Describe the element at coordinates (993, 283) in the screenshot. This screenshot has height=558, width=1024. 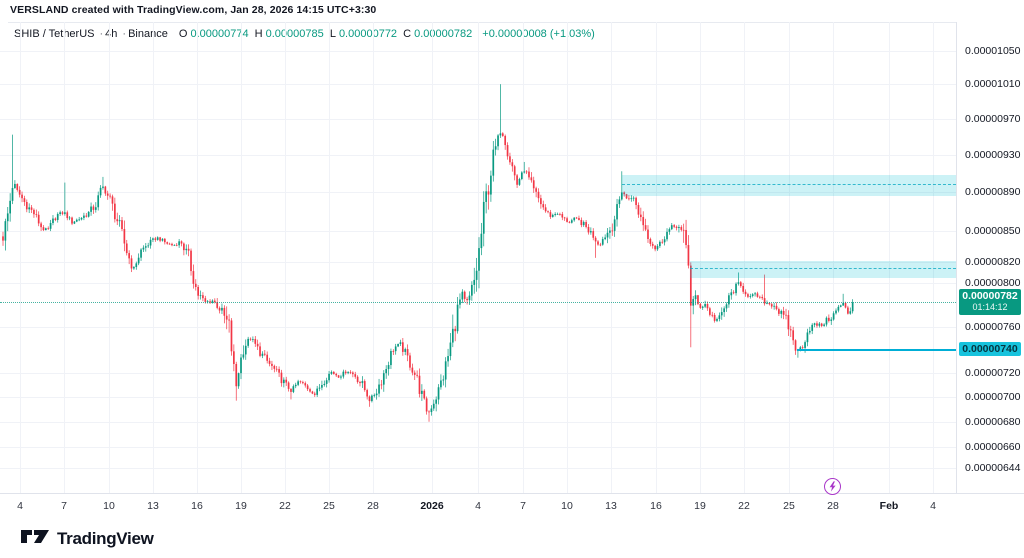
I see `price-axis-label: 0.00000800` at that location.